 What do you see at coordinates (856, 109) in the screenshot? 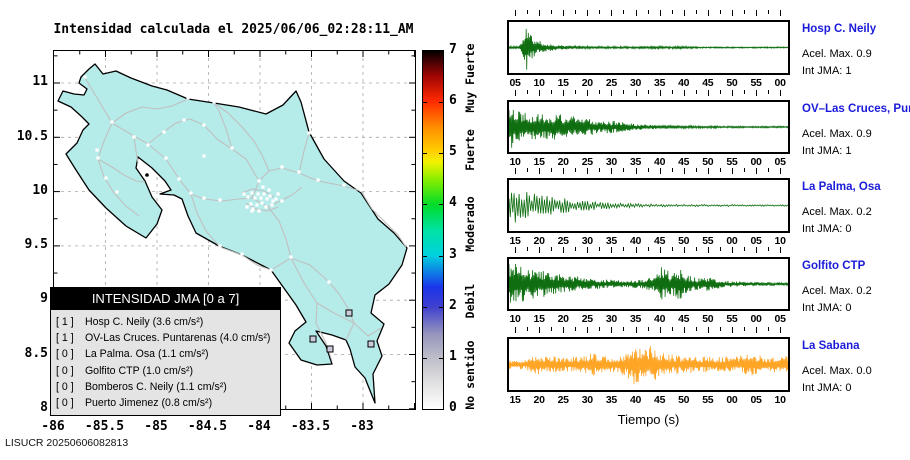
I see `station-name: OV–Las Cruces, Puntar` at bounding box center [856, 109].